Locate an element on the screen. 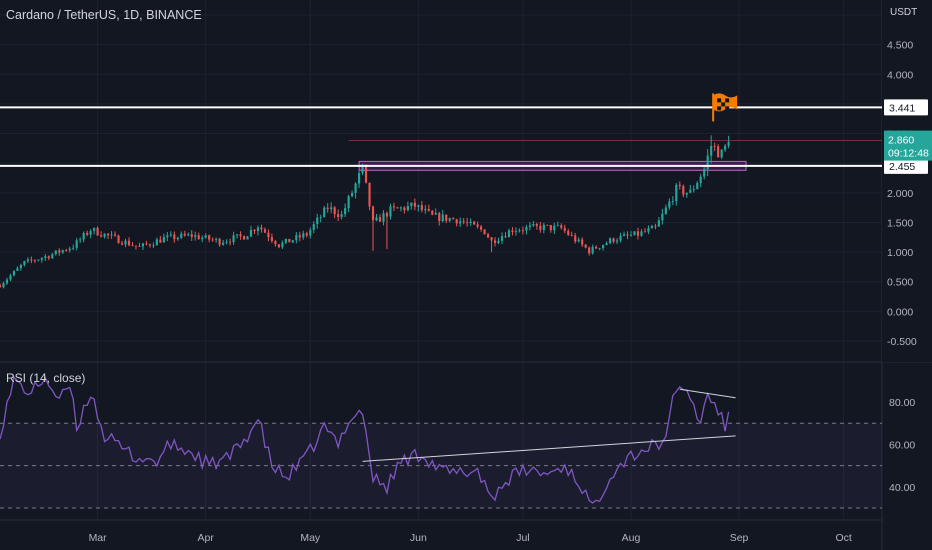  level-high-tag-label: 3.441 is located at coordinates (902, 108).